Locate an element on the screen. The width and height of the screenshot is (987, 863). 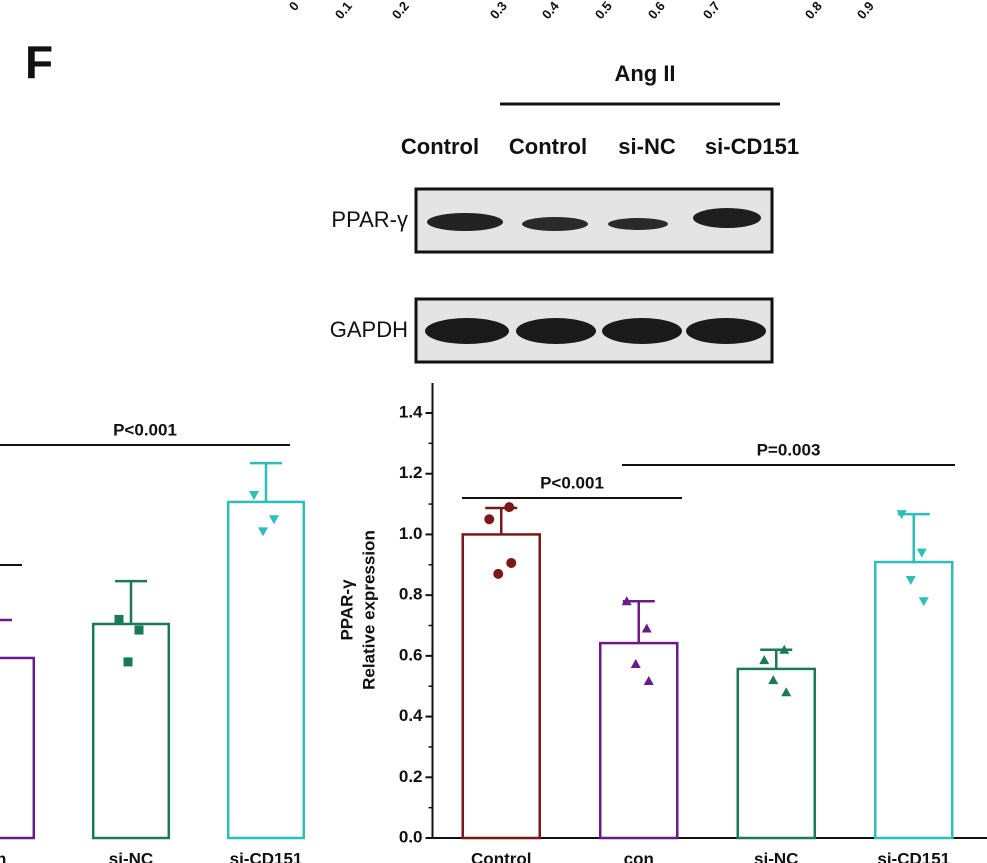
y-tick-label: 1.4 is located at coordinates (411, 411).